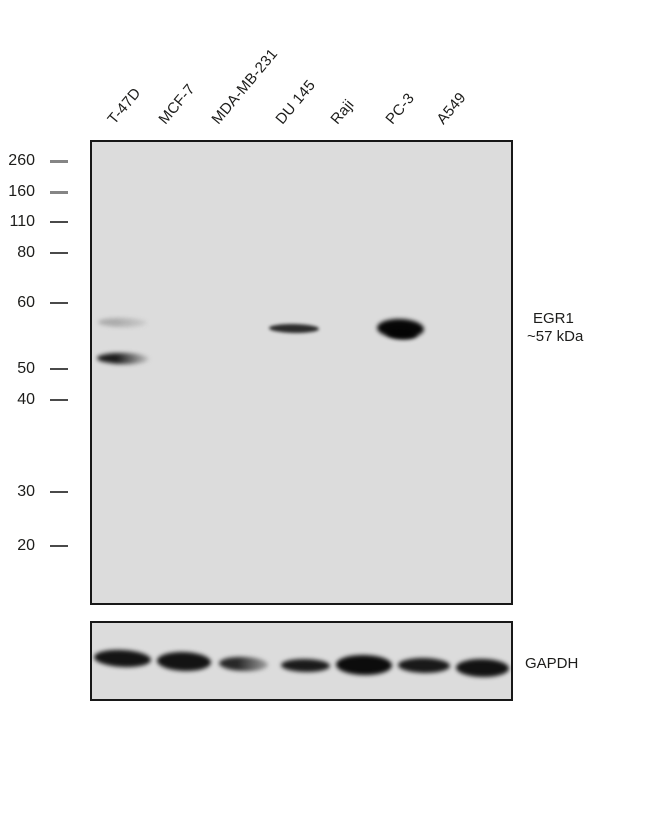 The image size is (650, 824). I want to click on band-main-pc3-lower, so click(402, 334).